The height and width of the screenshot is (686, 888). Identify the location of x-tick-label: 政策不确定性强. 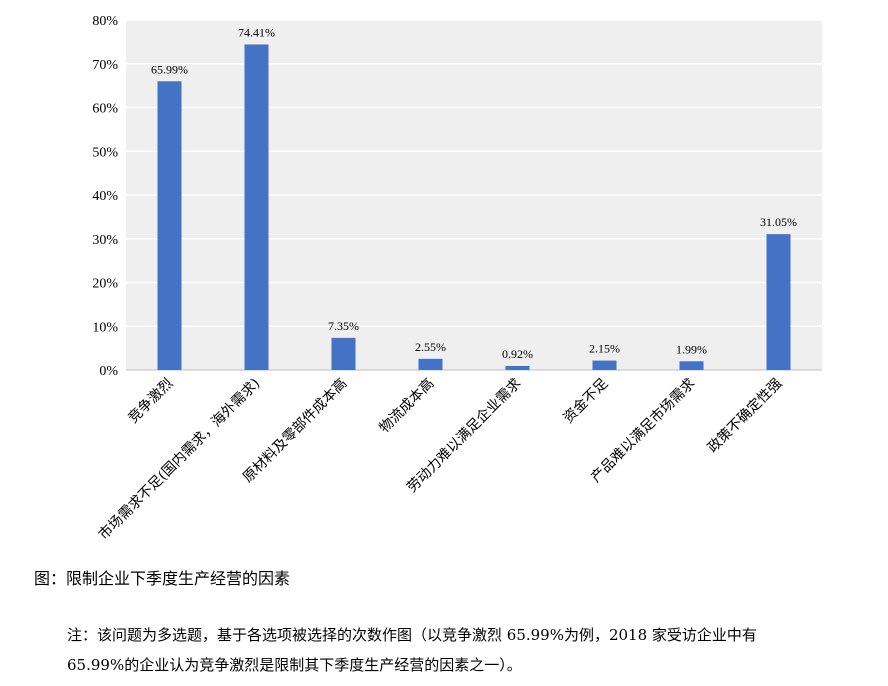
(744, 415).